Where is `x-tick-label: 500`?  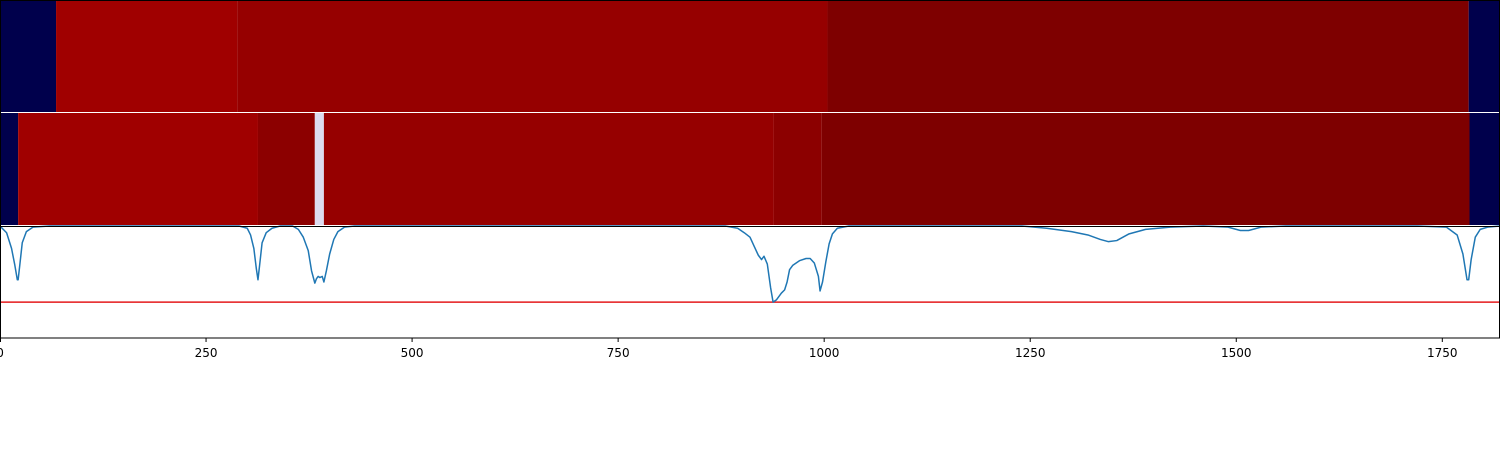 x-tick-label: 500 is located at coordinates (412, 353).